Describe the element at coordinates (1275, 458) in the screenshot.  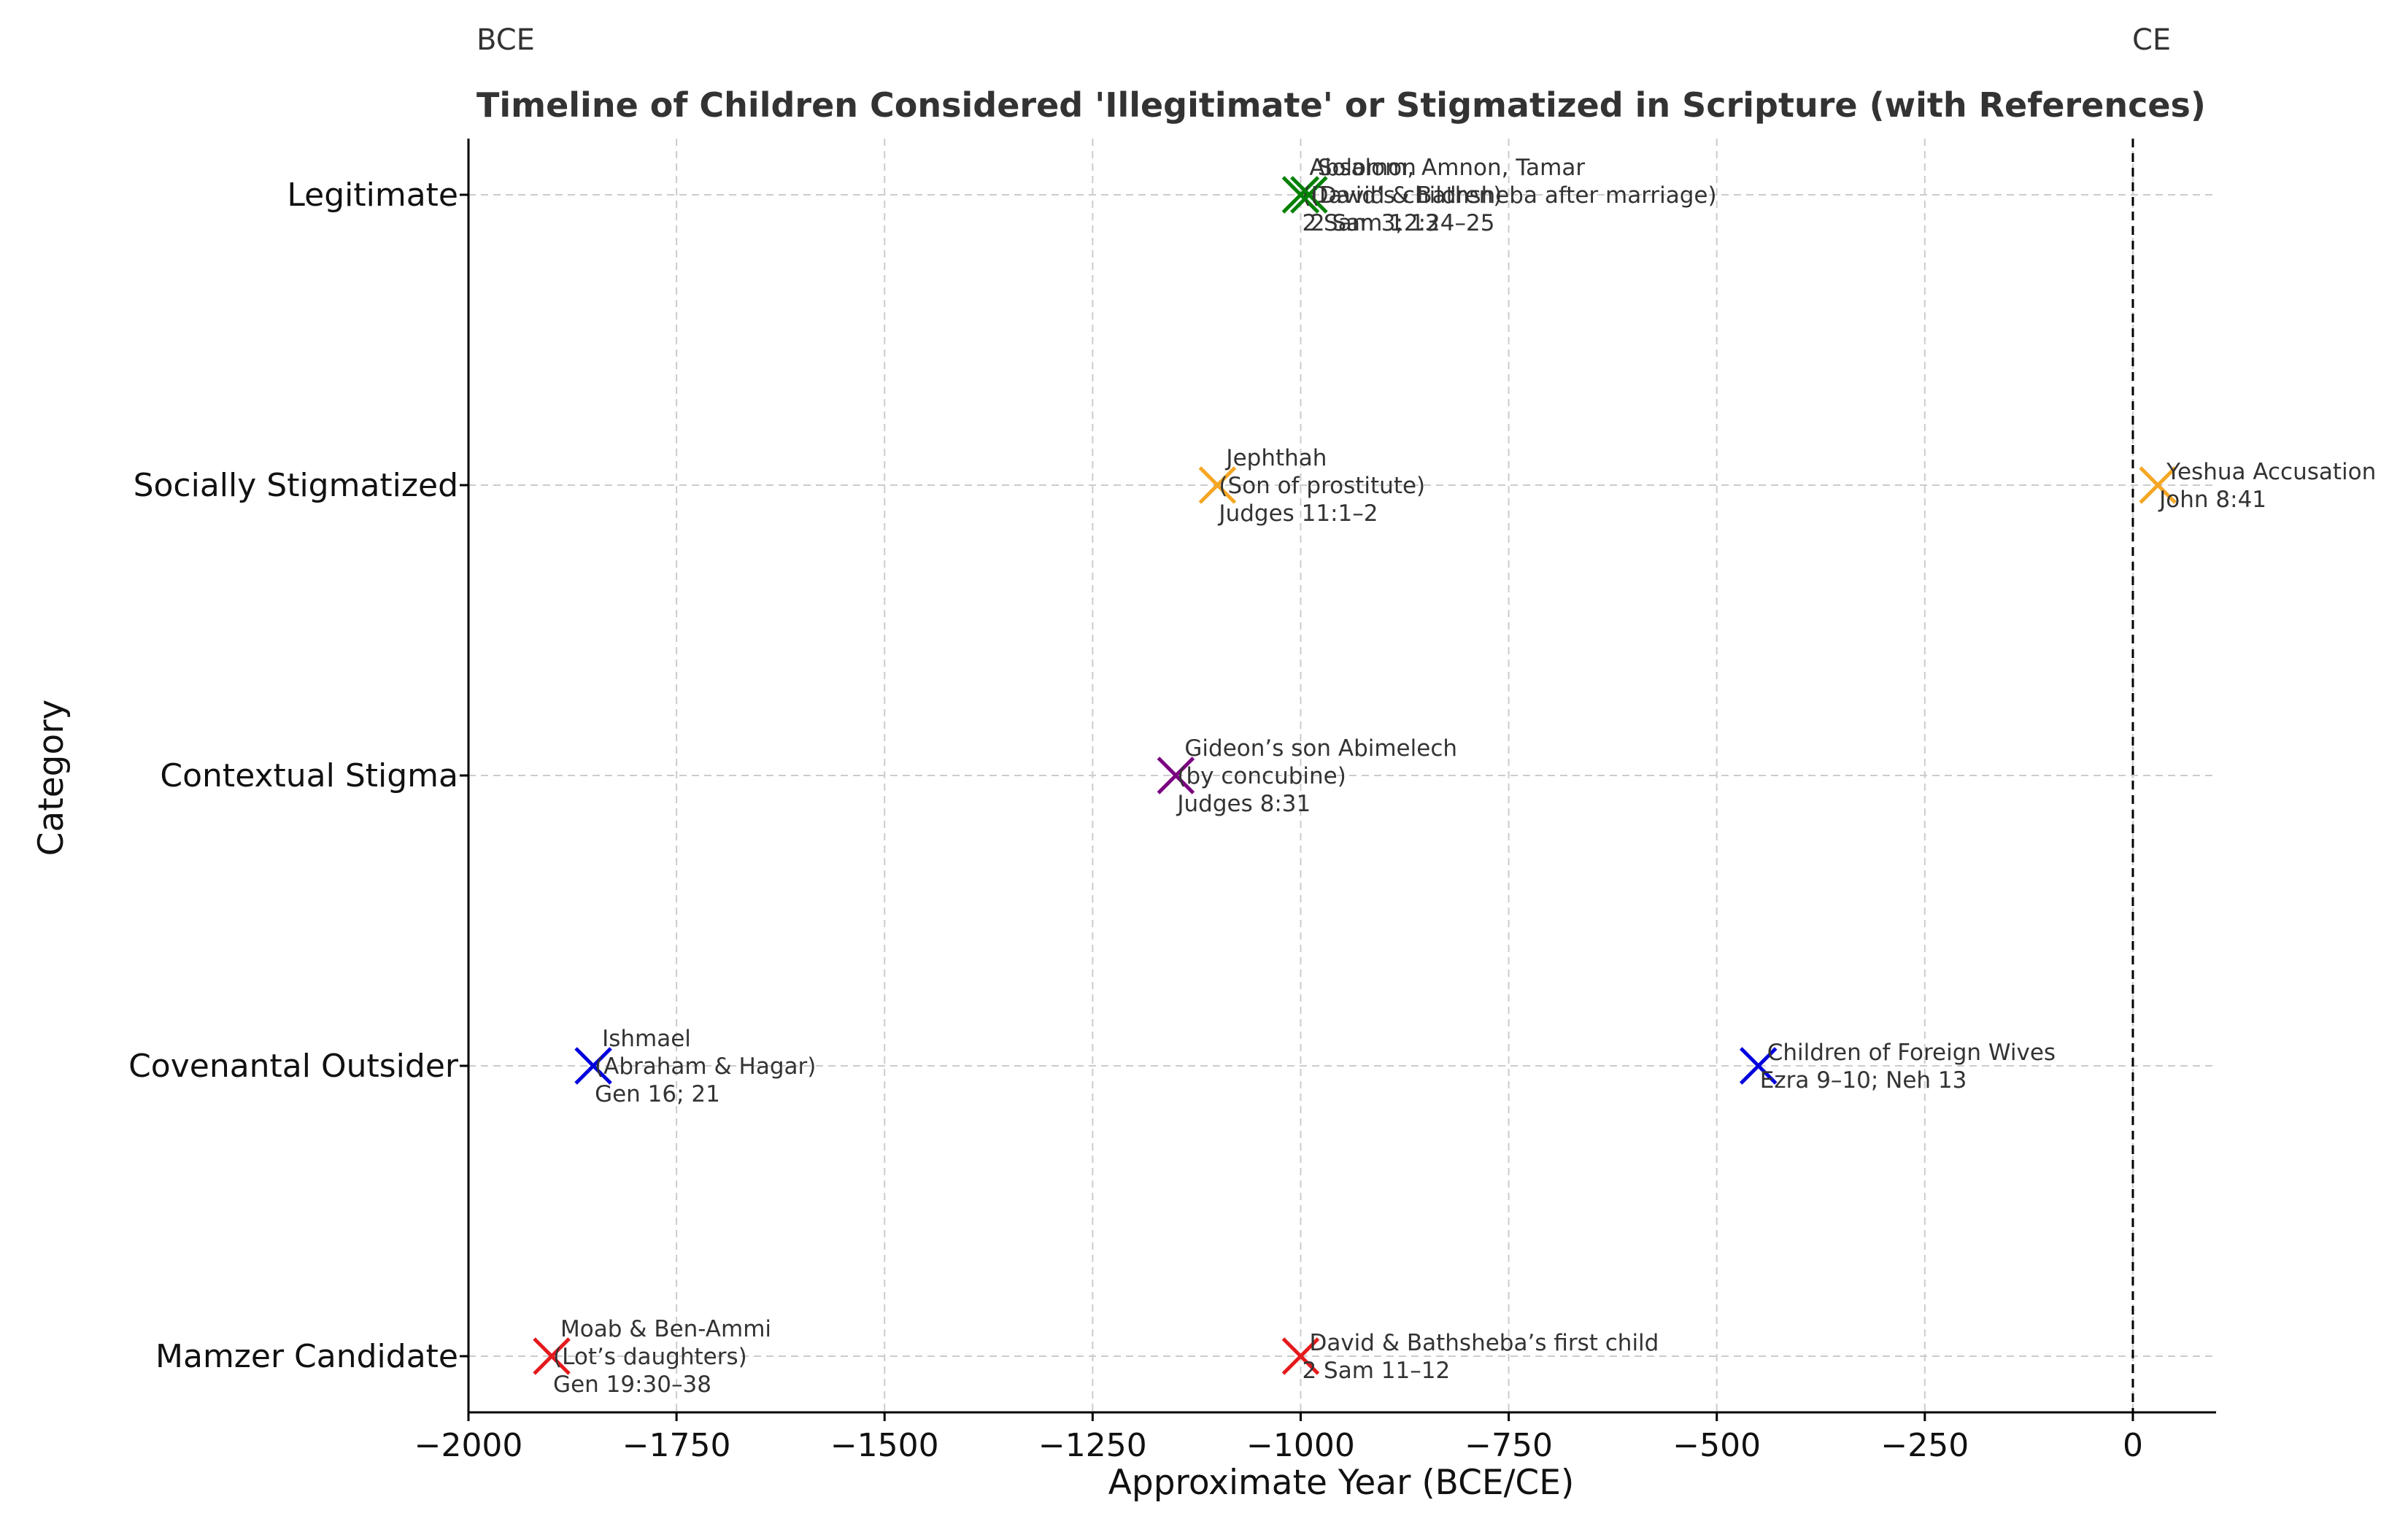
I see `point-annotation-line: Jephthah` at that location.